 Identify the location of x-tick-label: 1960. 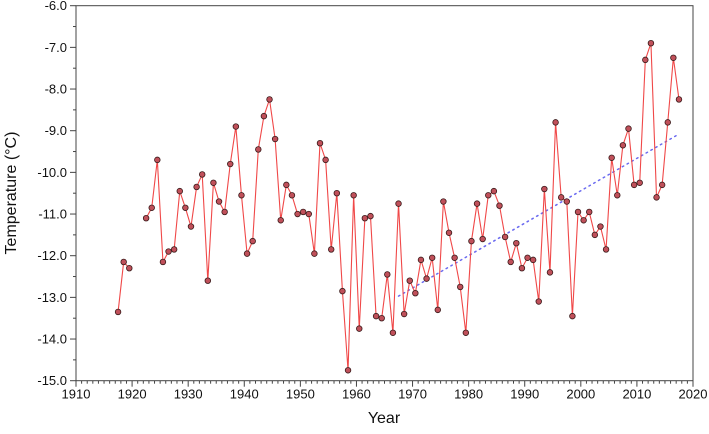
(356, 394).